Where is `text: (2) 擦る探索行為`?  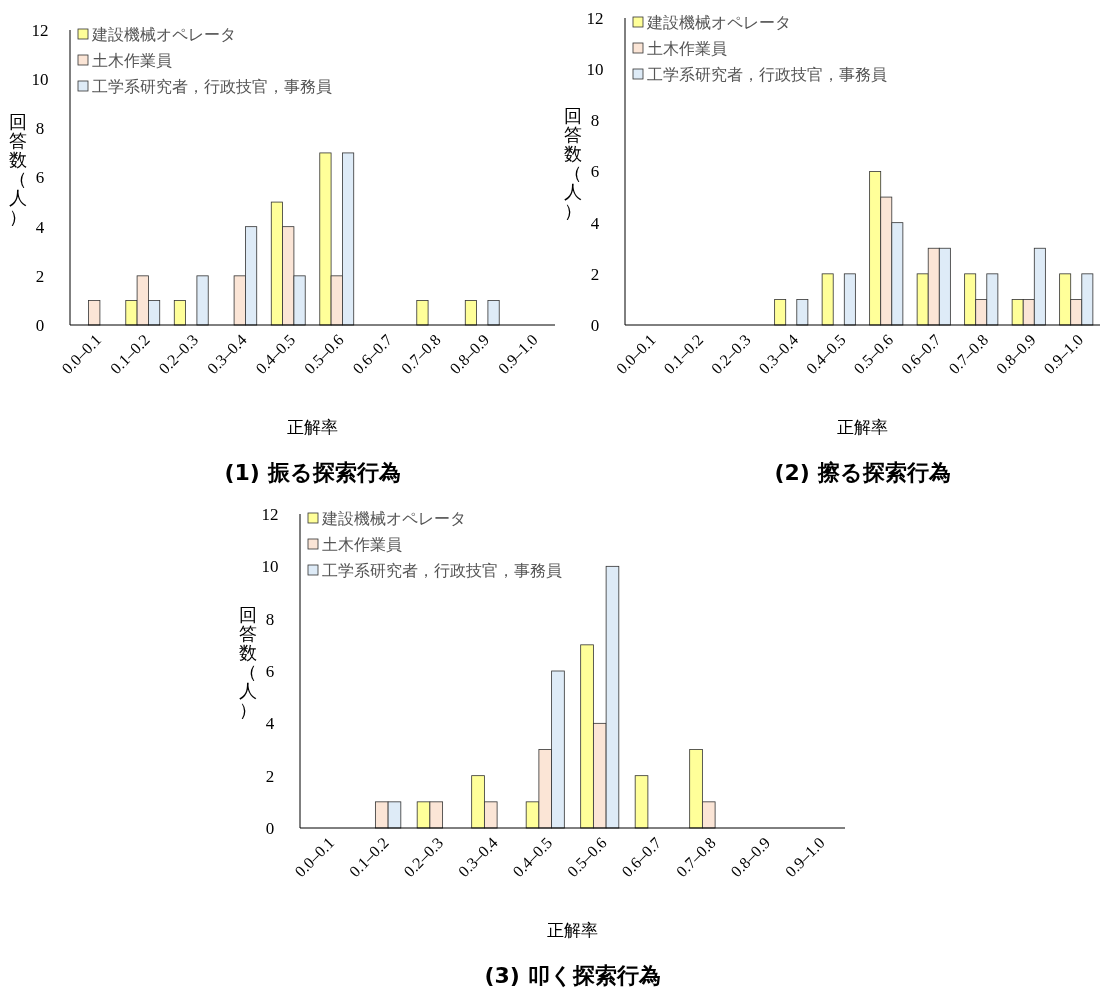 text: (2) 擦る探索行為 is located at coordinates (862, 472).